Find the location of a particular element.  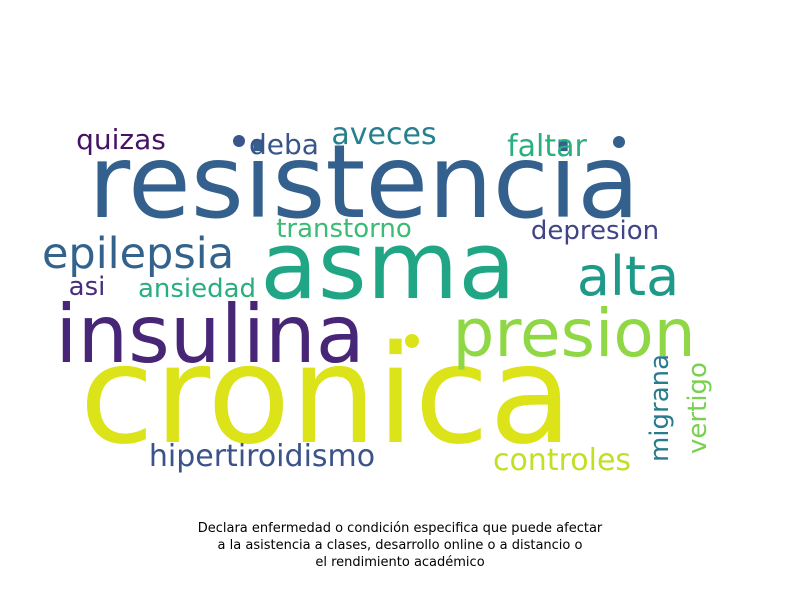

word-faltar: faltar is located at coordinates (547, 146).